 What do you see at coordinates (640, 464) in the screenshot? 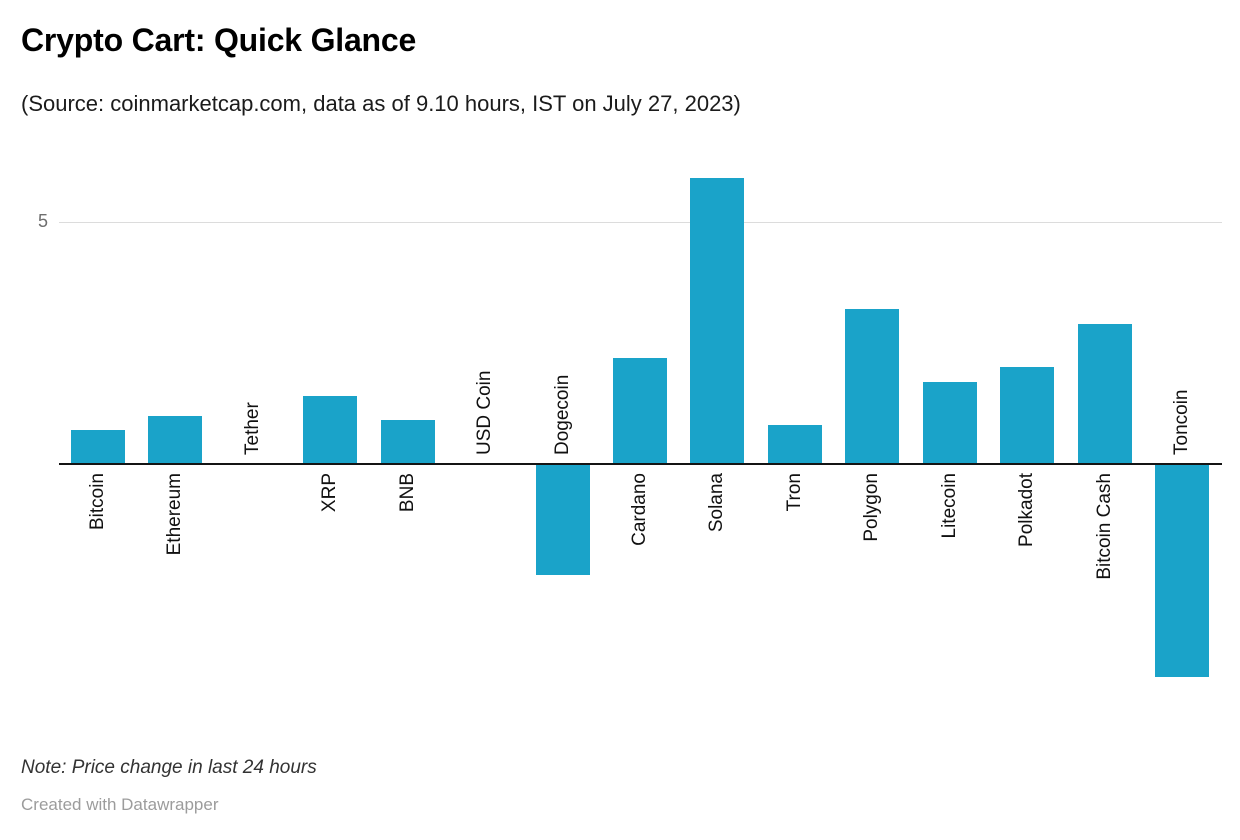
I see `x-axis-line` at bounding box center [640, 464].